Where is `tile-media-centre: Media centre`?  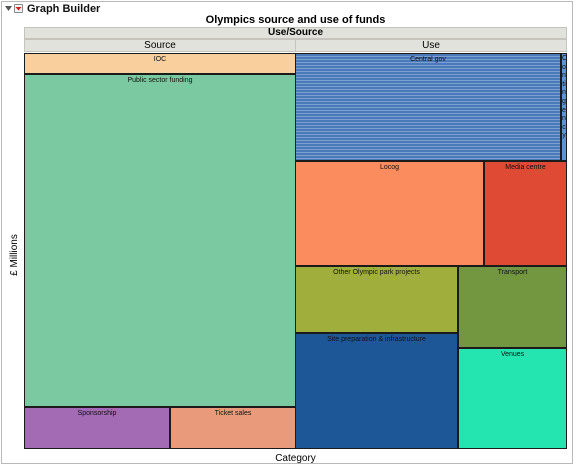 tile-media-centre: Media centre is located at coordinates (525, 213).